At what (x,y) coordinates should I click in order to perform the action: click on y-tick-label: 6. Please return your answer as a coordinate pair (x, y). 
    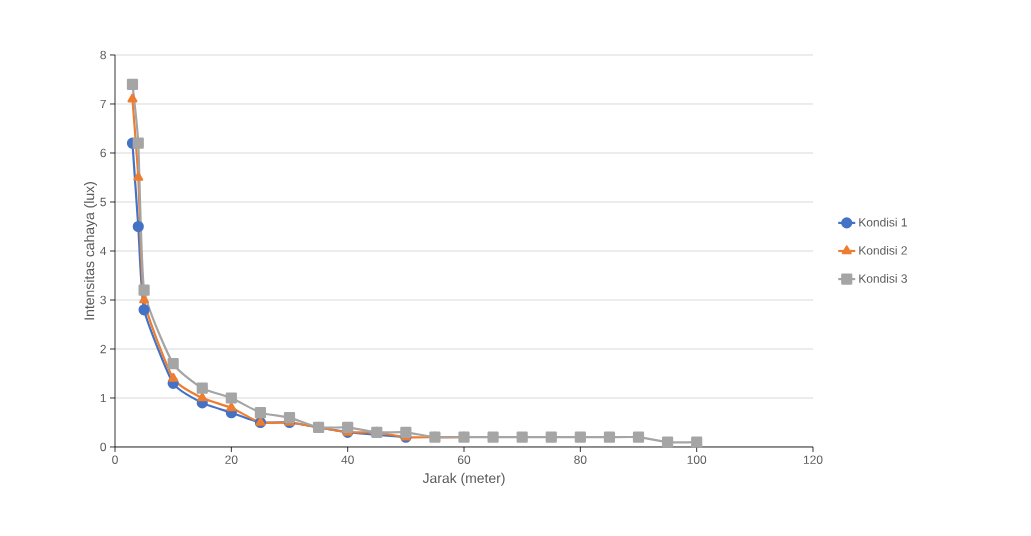
    Looking at the image, I should click on (103, 153).